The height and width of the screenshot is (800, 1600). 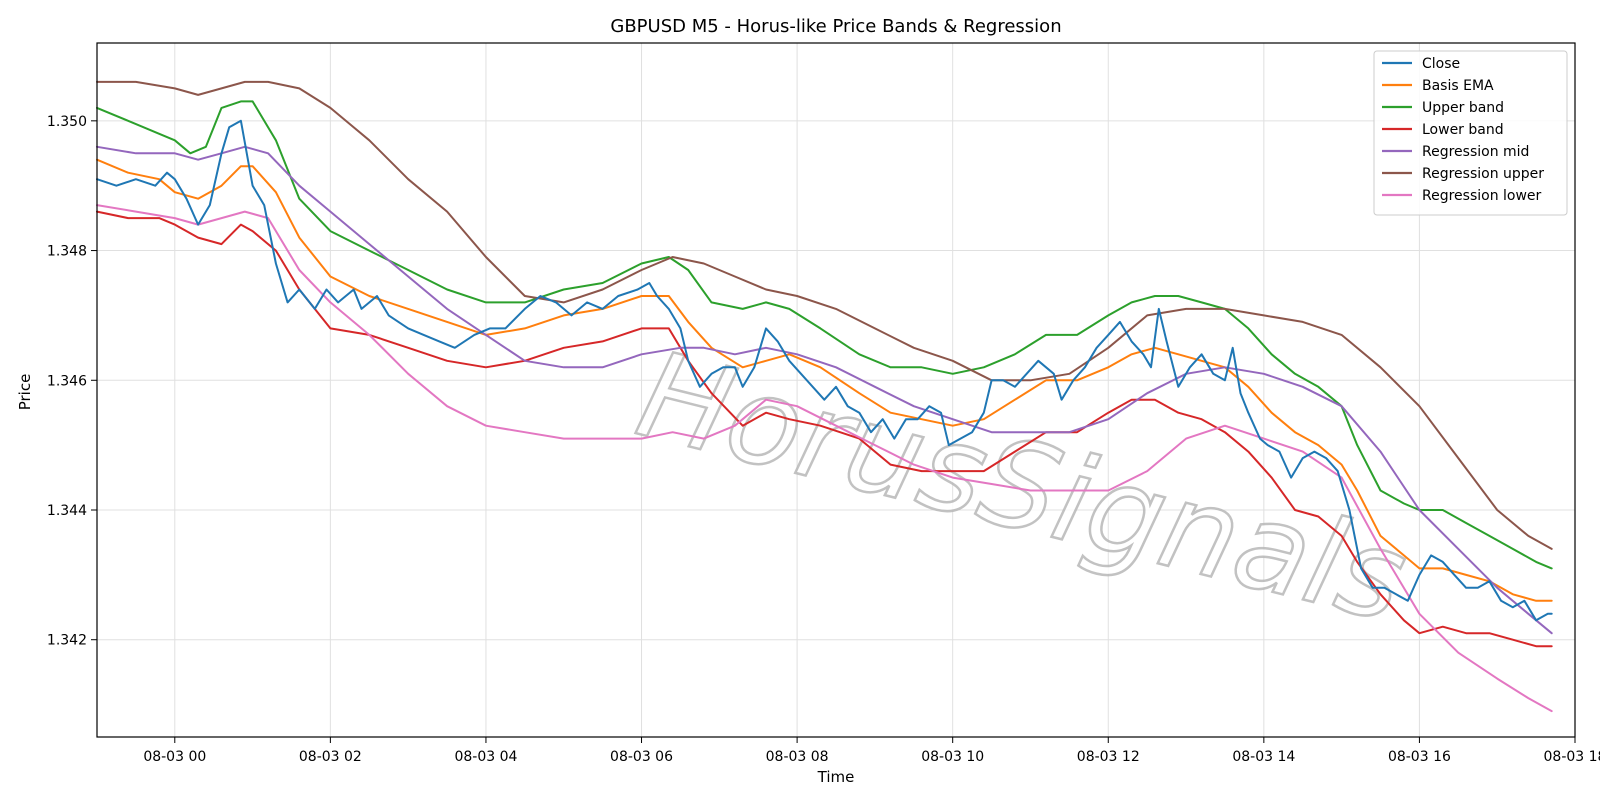 What do you see at coordinates (1419, 757) in the screenshot?
I see `x-tick-label: 08-03 16` at bounding box center [1419, 757].